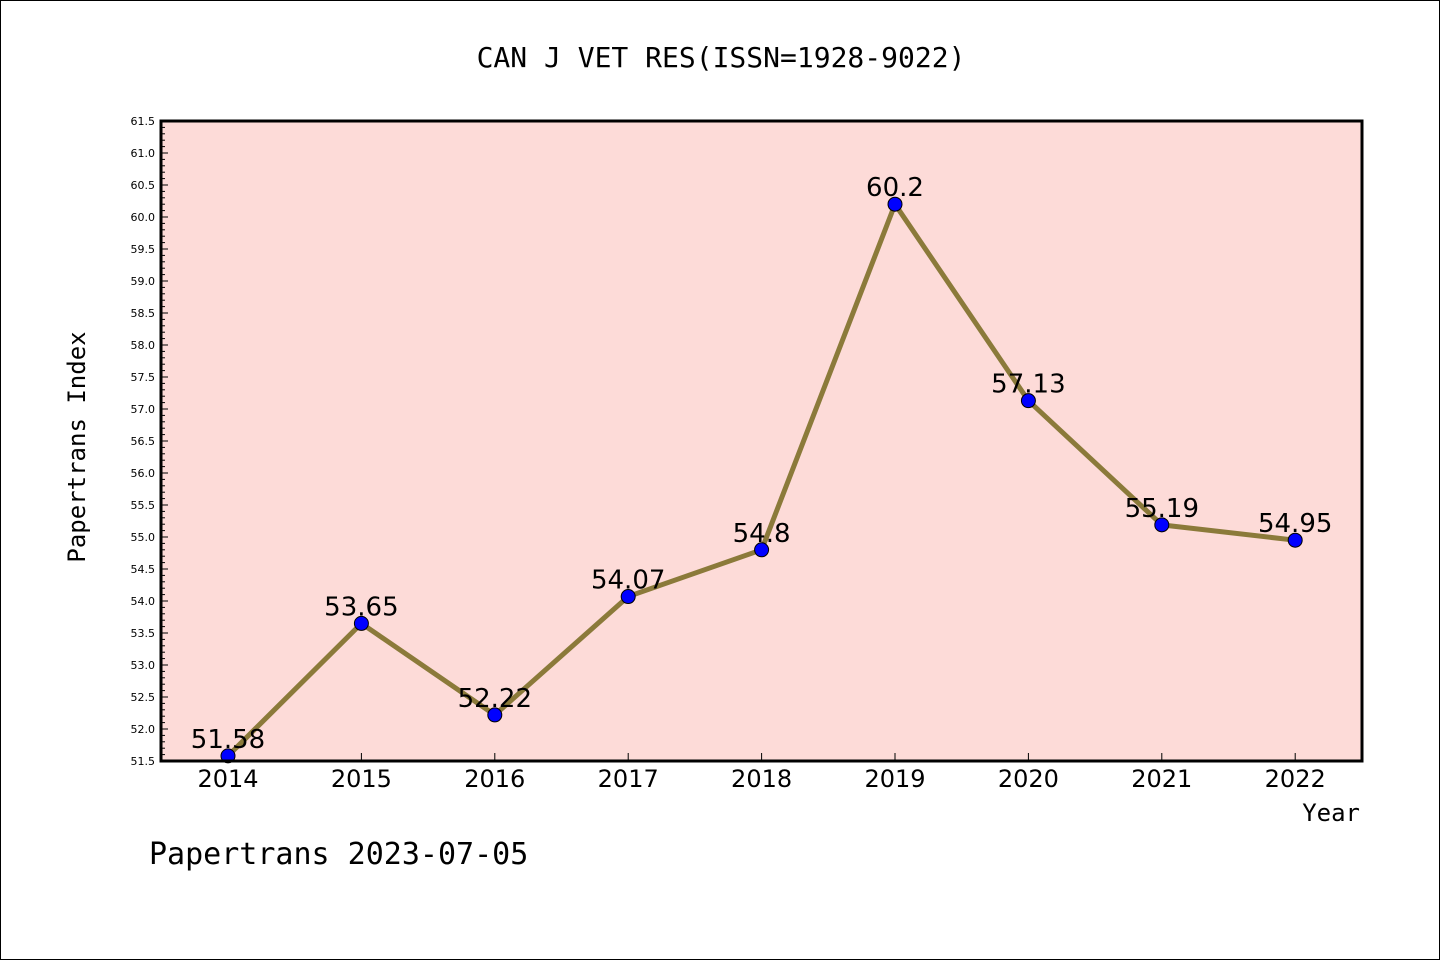 This screenshot has height=960, width=1440. Describe the element at coordinates (721, 57) in the screenshot. I see `chart-title: CAN J VET RES(ISSN=1928-9022)` at that location.